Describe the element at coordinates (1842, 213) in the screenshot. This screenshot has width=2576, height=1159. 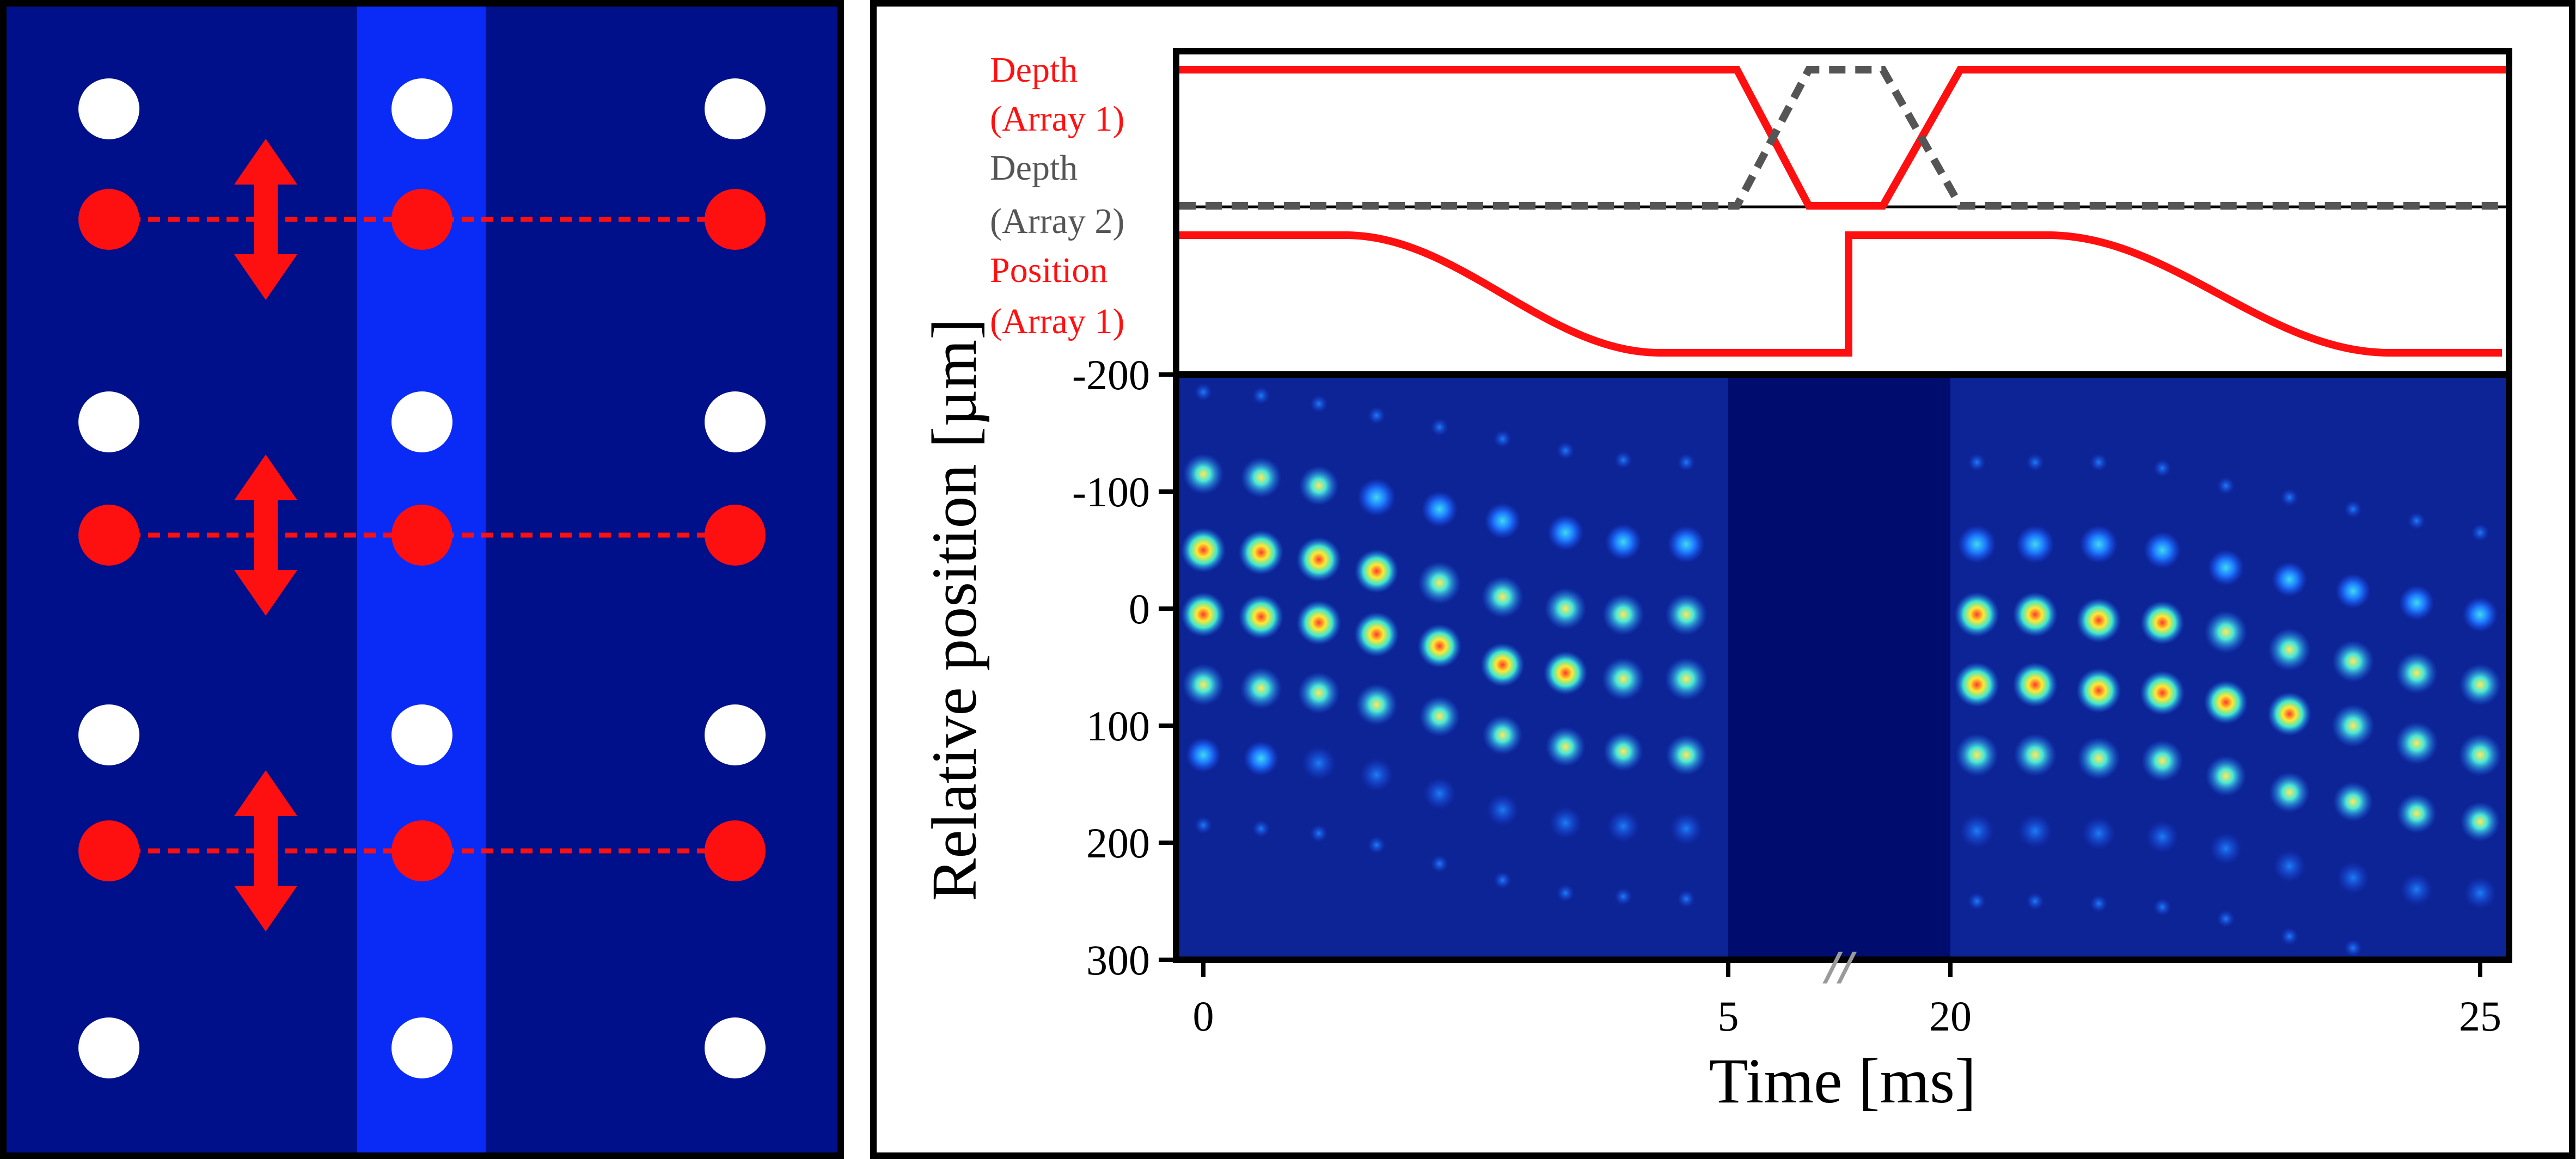
I see `trace-panel-frame` at that location.